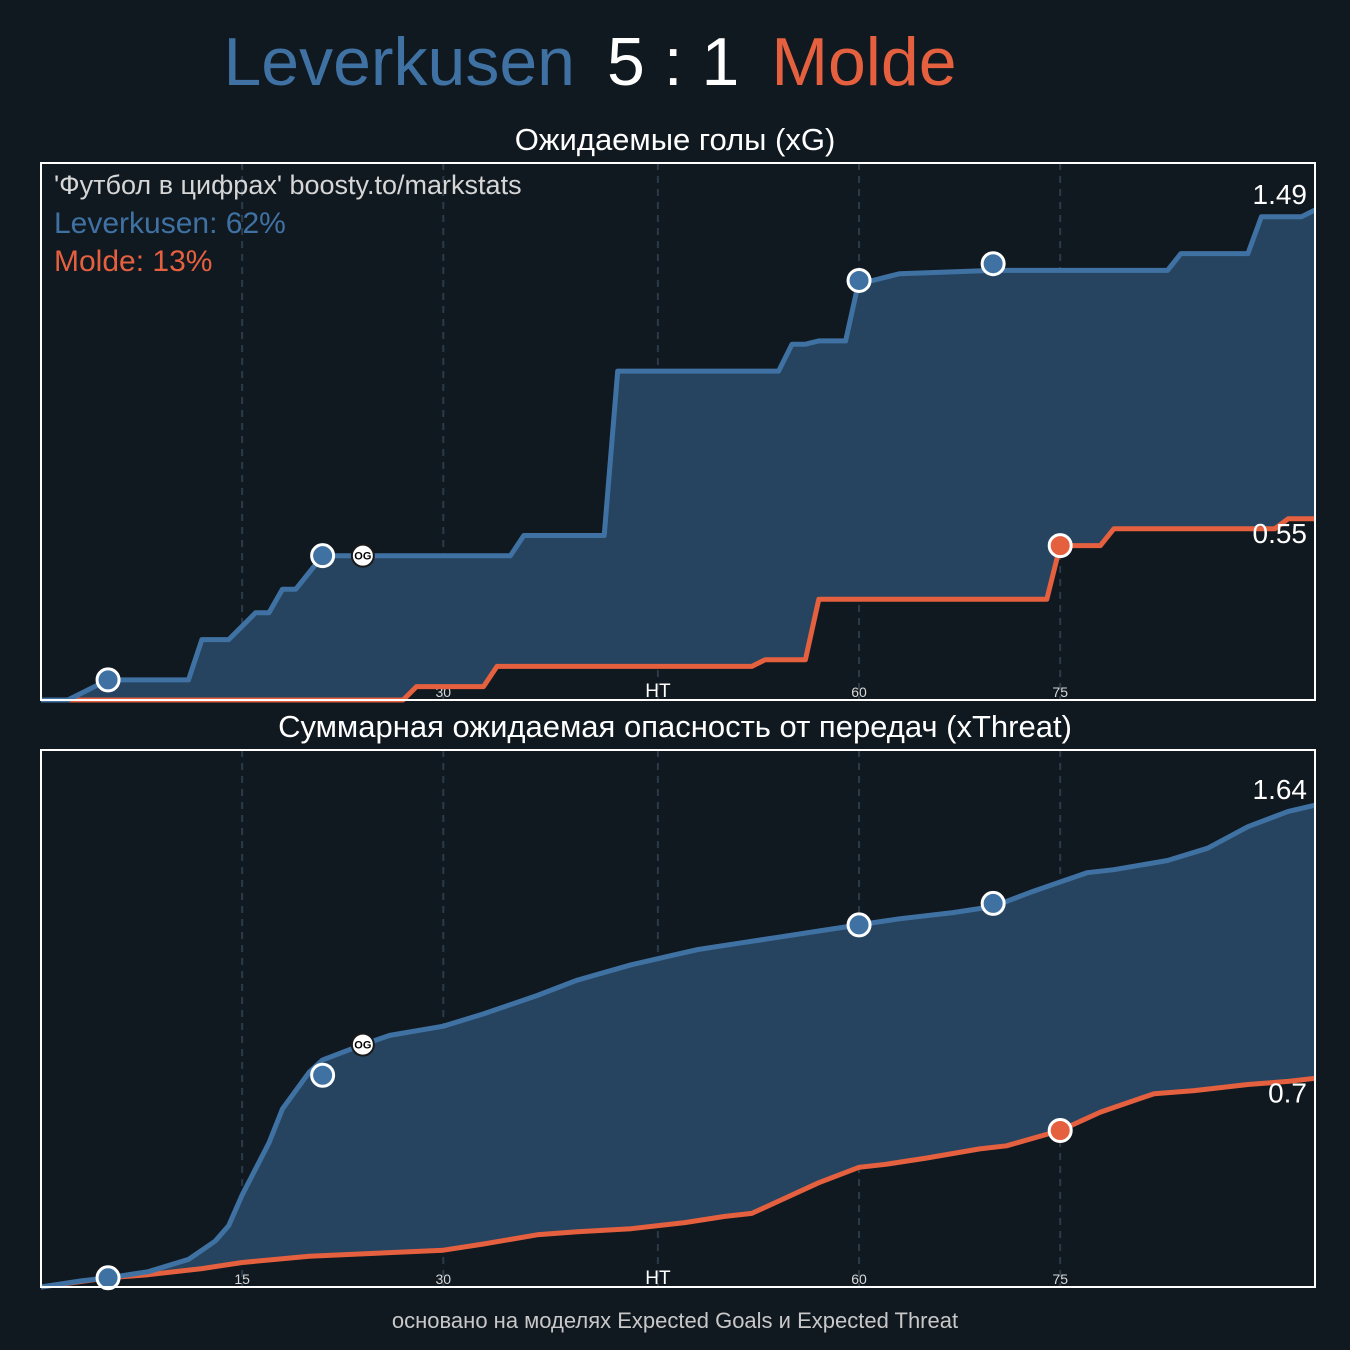 The image size is (1350, 1350). Describe the element at coordinates (859, 692) in the screenshot. I see `xg-tick-label: 60` at that location.